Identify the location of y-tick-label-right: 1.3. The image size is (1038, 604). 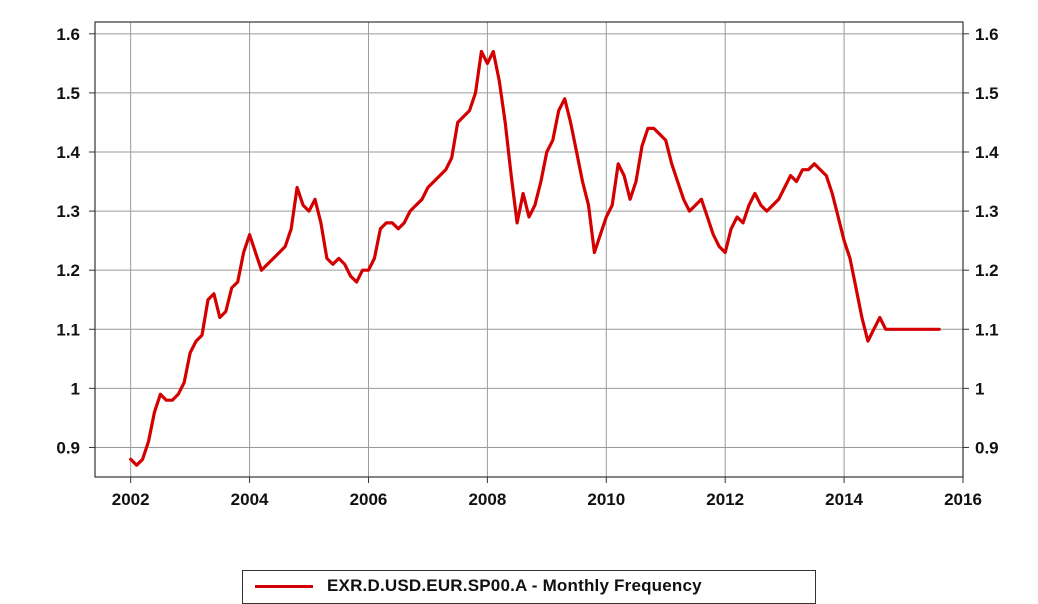
(987, 211).